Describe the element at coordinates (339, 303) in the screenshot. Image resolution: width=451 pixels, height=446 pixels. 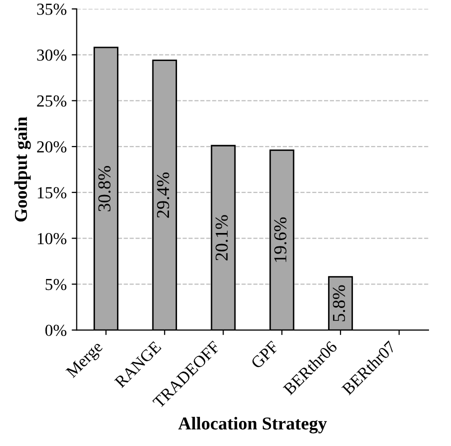
I see `data-label: 5.8%` at that location.